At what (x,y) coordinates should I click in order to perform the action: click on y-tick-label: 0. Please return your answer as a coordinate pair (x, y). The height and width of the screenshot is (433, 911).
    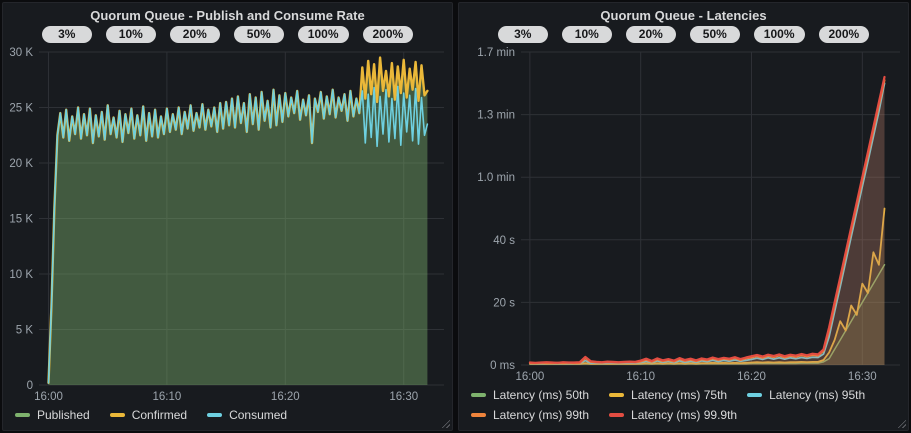
    Looking at the image, I should click on (30, 386).